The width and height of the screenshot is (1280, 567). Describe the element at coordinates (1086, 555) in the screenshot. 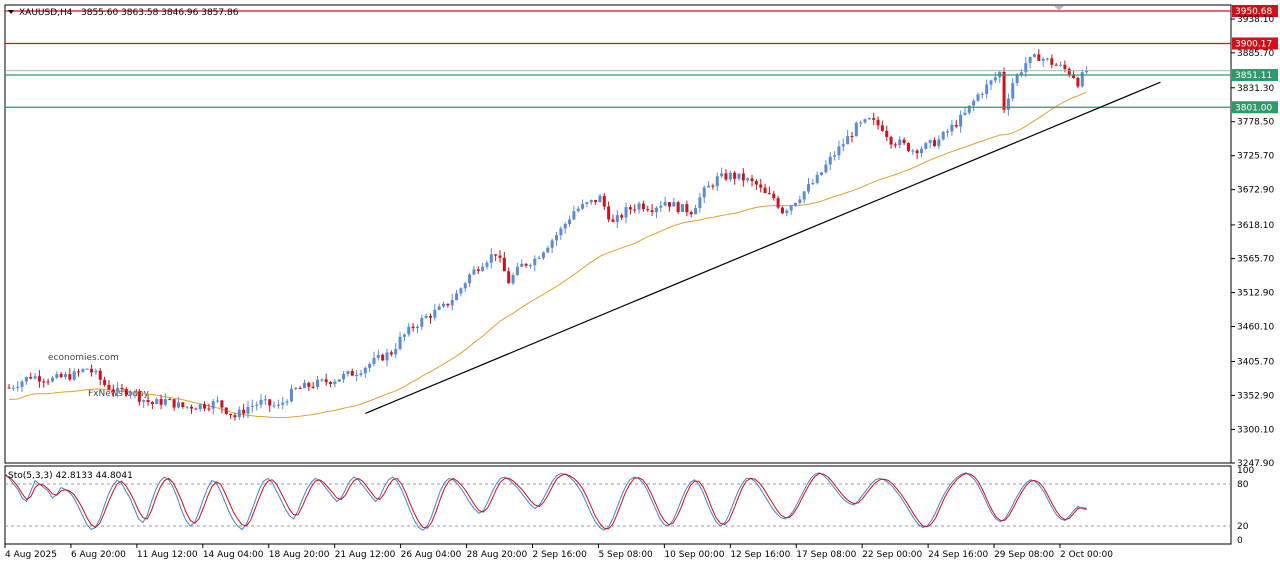

I see `time-tick-label: 2 Oct 00:00` at that location.